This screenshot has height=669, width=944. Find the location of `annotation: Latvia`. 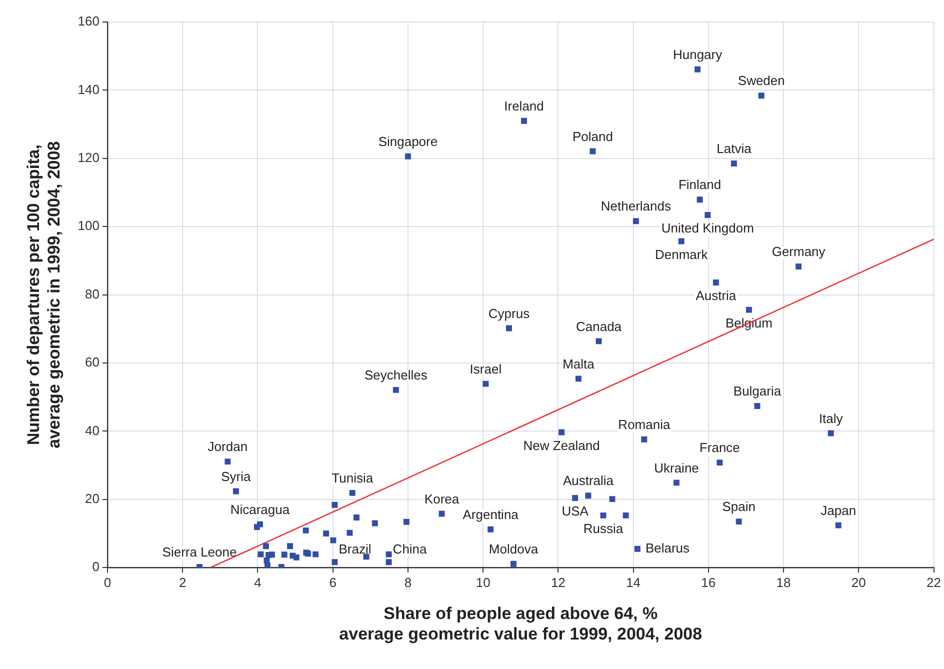

annotation: Latvia is located at coordinates (734, 148).